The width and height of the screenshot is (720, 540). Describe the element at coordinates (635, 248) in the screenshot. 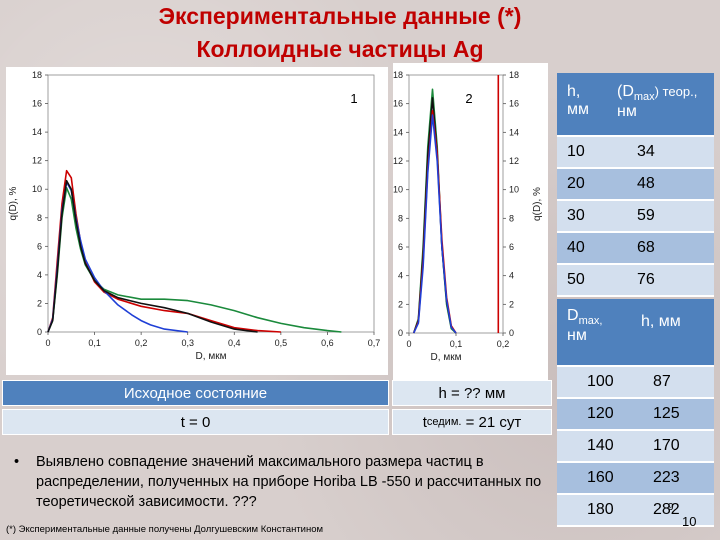

I see `table-row: 40 68` at that location.